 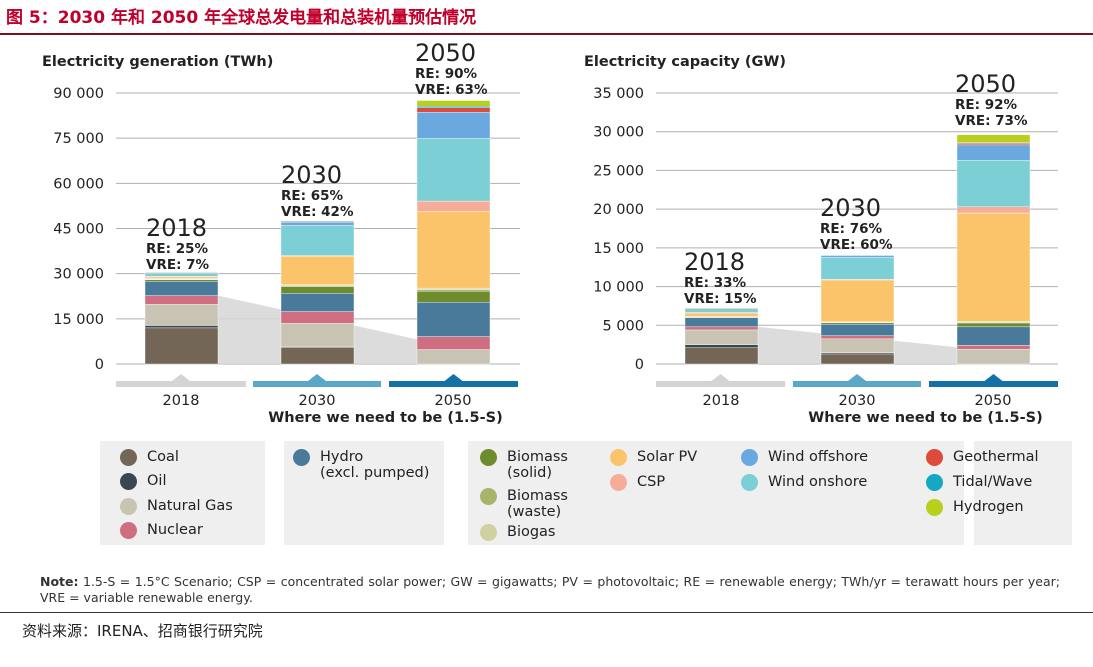 What do you see at coordinates (163, 457) in the screenshot?
I see `legend-label: Coal` at bounding box center [163, 457].